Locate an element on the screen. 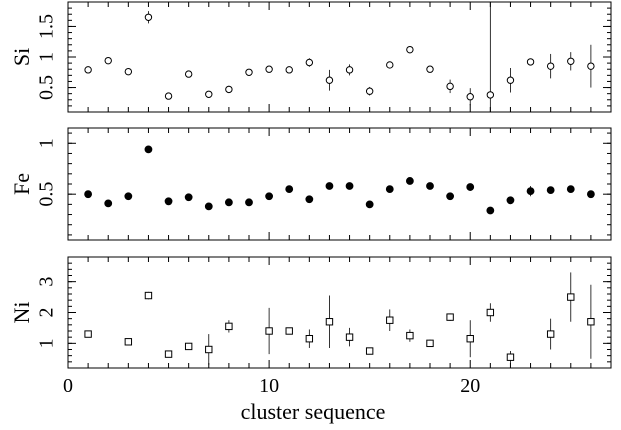 The width and height of the screenshot is (621, 430). y-tick-label: 3 is located at coordinates (47, 282).